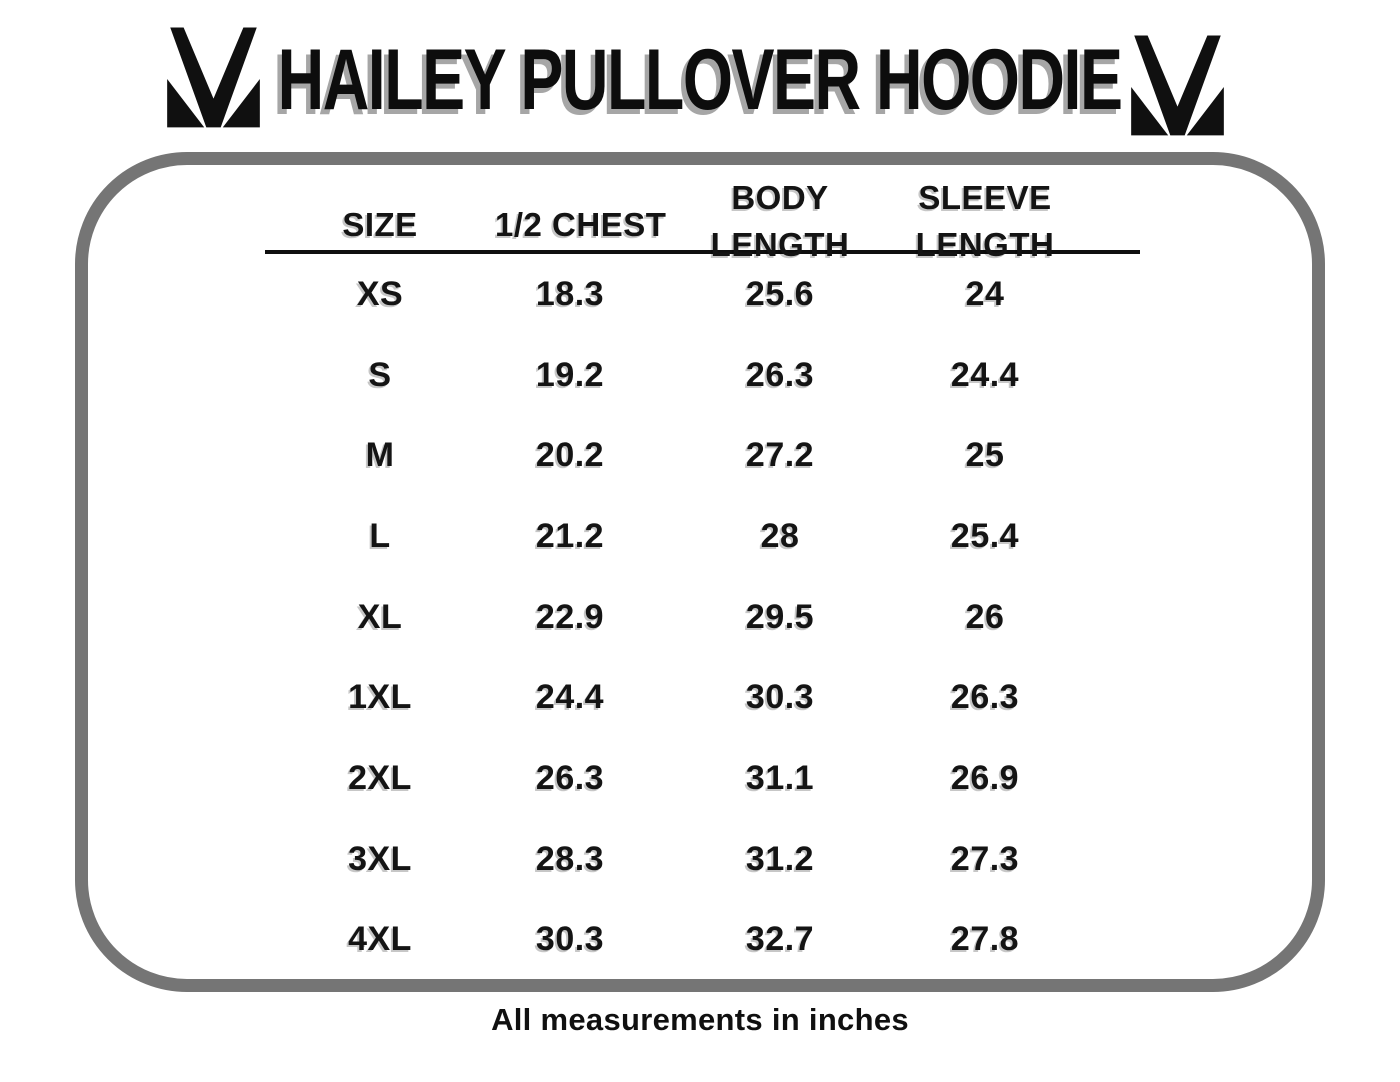  What do you see at coordinates (985, 777) in the screenshot?
I see `sleeve-length-cell: 26.9` at bounding box center [985, 777].